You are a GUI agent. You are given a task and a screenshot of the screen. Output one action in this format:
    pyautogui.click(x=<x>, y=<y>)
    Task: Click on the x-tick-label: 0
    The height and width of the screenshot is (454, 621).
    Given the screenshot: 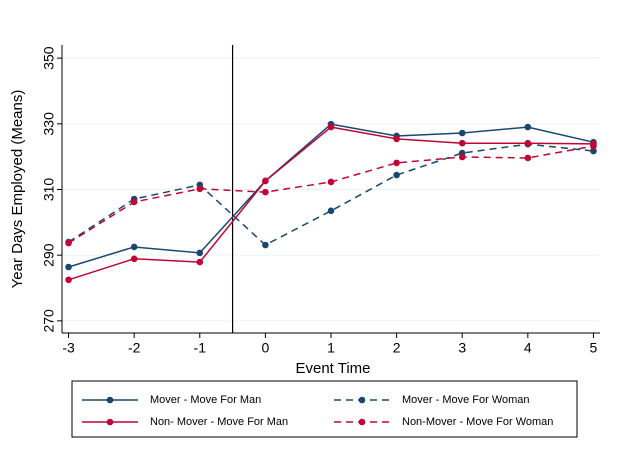 What is the action you would take?
    pyautogui.click(x=265, y=348)
    